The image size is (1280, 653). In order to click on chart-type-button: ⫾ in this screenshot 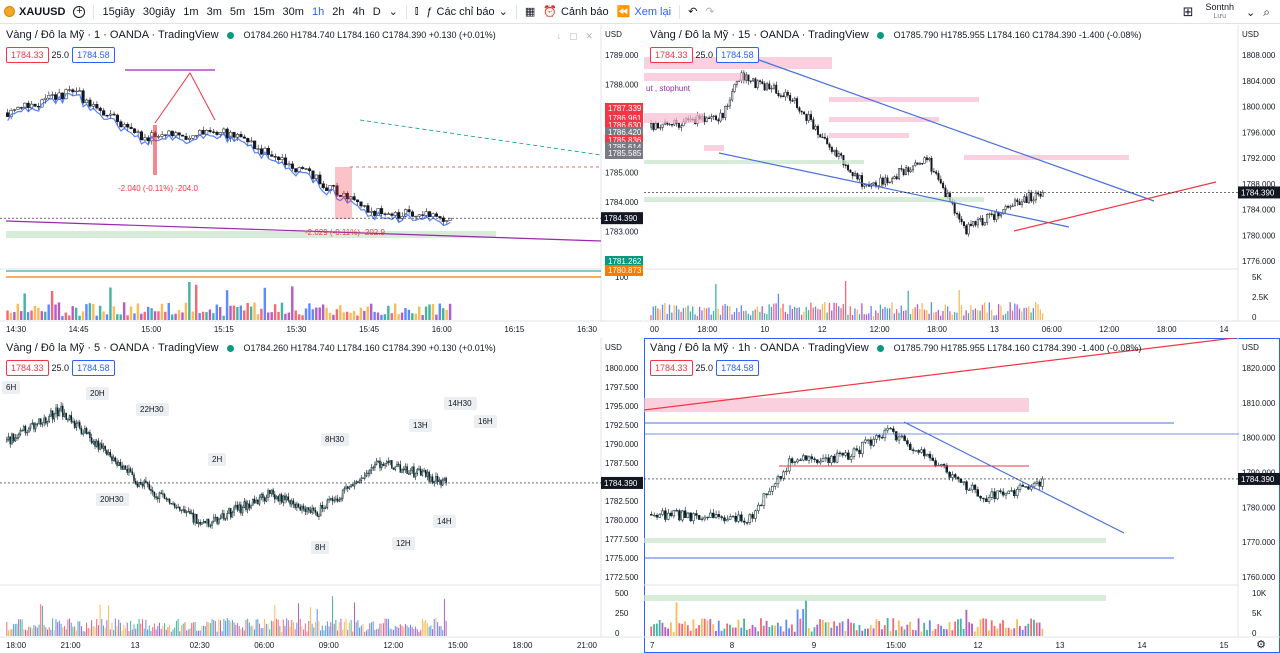, I will do `click(417, 12)`.